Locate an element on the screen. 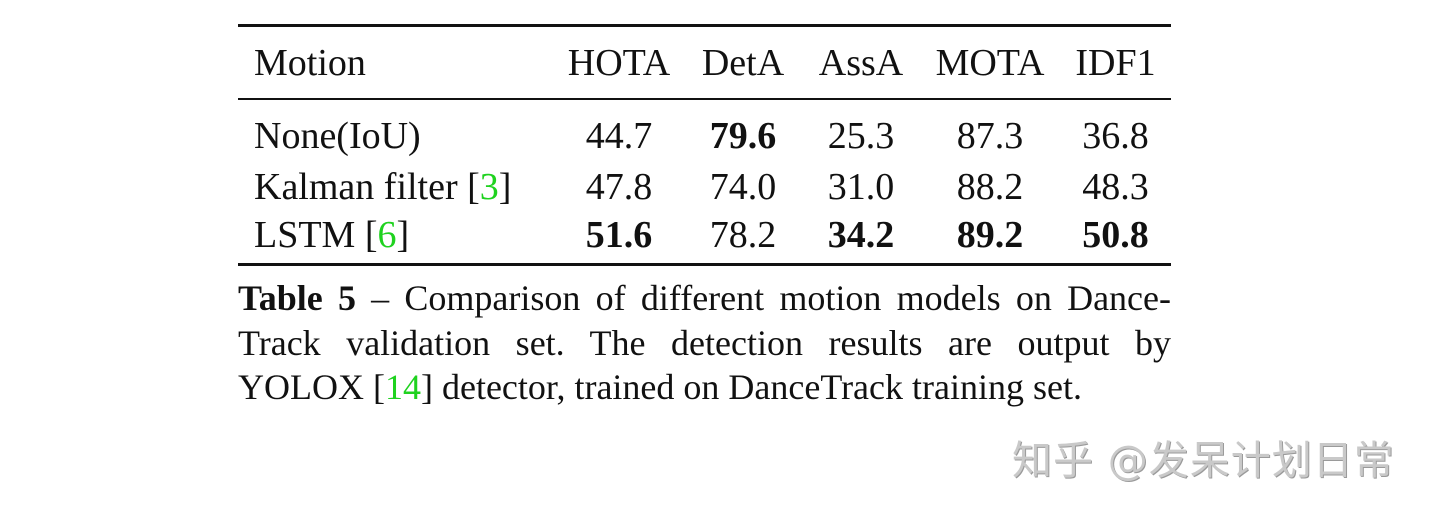 The width and height of the screenshot is (1440, 509). cell-idf1: 48.3 is located at coordinates (1115, 186).